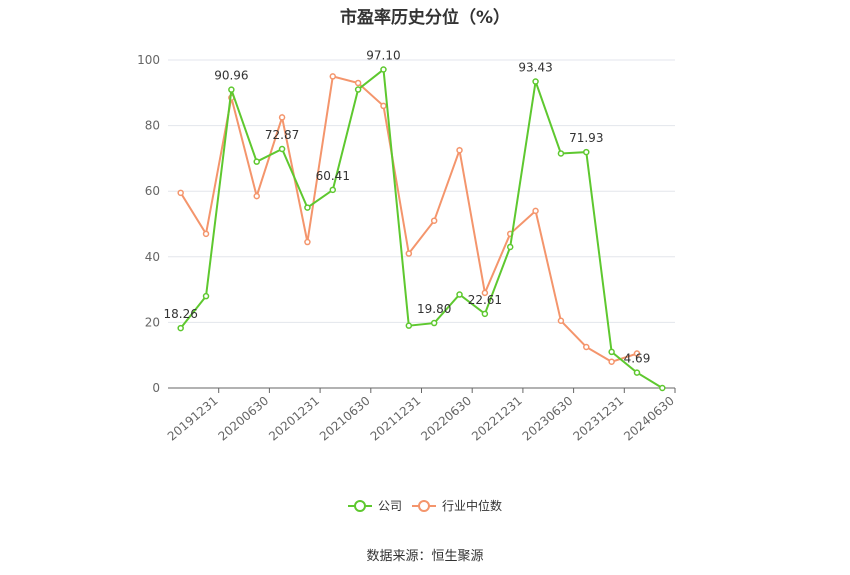 This screenshot has height=575, width=850. I want to click on x-tick-label: 20201231, so click(294, 419).